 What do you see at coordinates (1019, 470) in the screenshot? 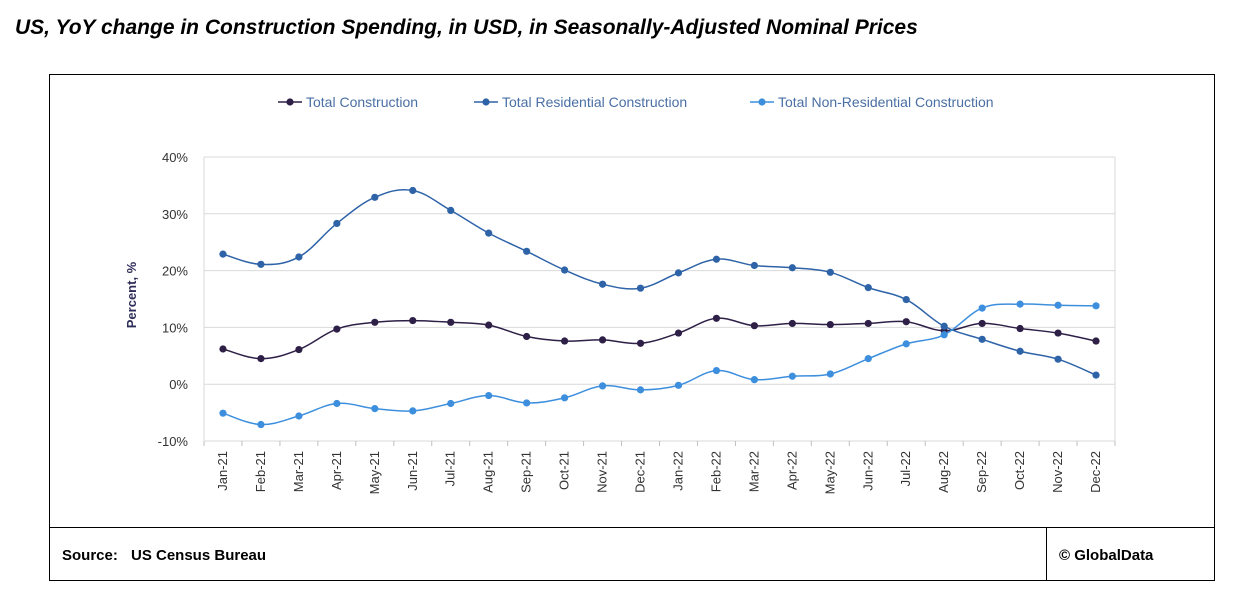
I see `x-tick-label: Oct-22` at bounding box center [1019, 470].